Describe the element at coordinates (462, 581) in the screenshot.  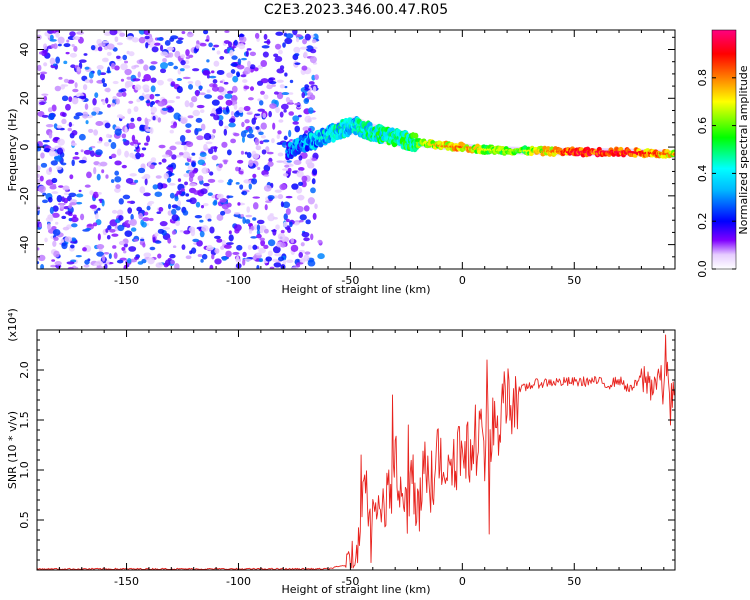
I see `x-tick-label: 0` at that location.